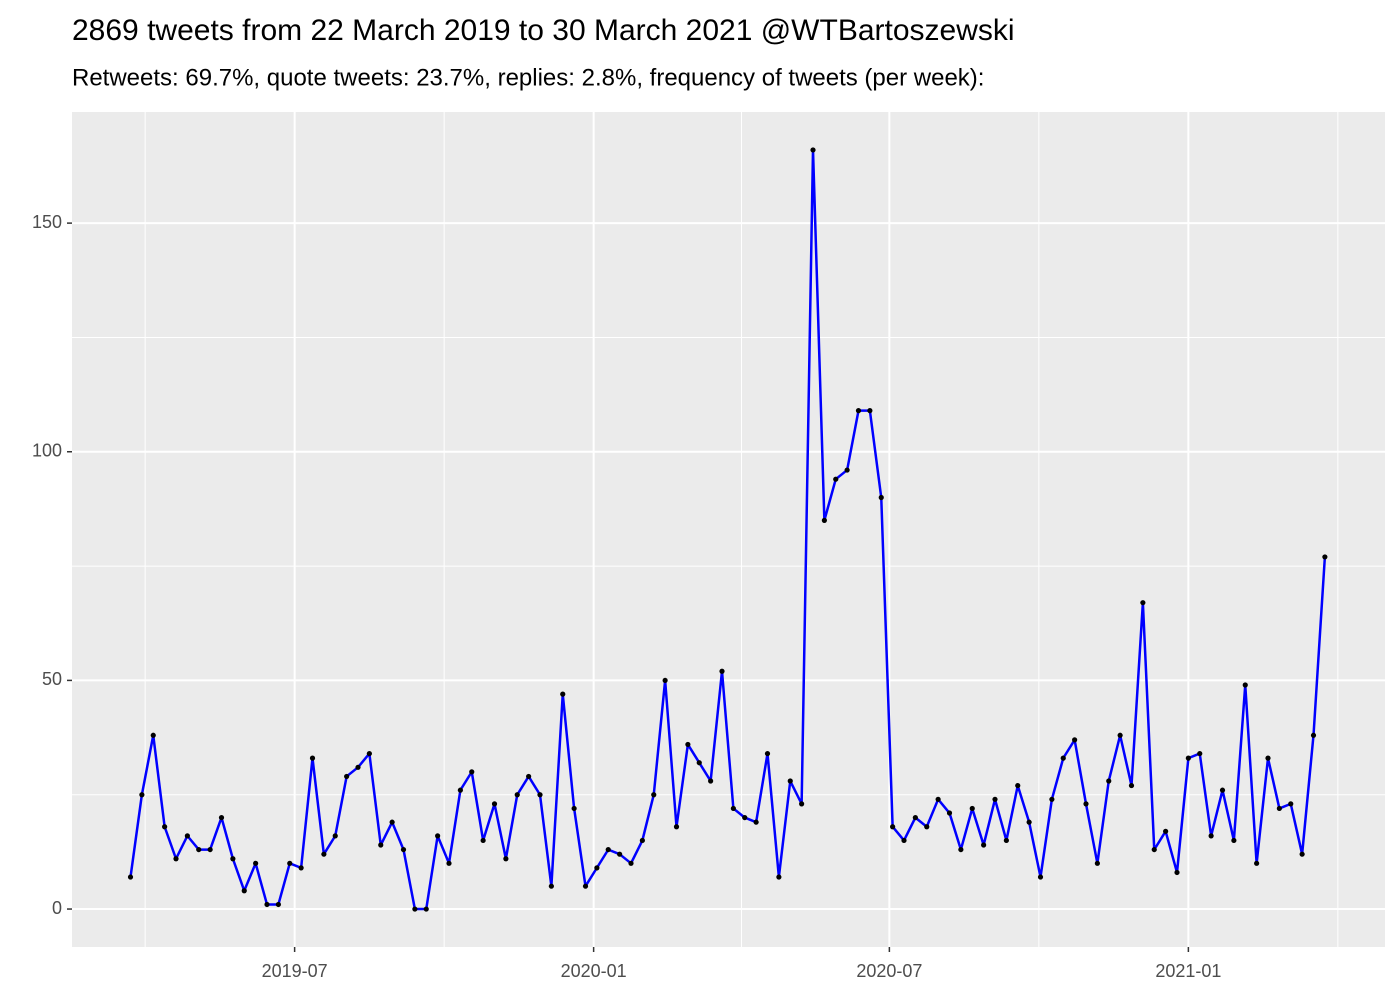  I want to click on y-tick-label: 150, so click(47, 222).